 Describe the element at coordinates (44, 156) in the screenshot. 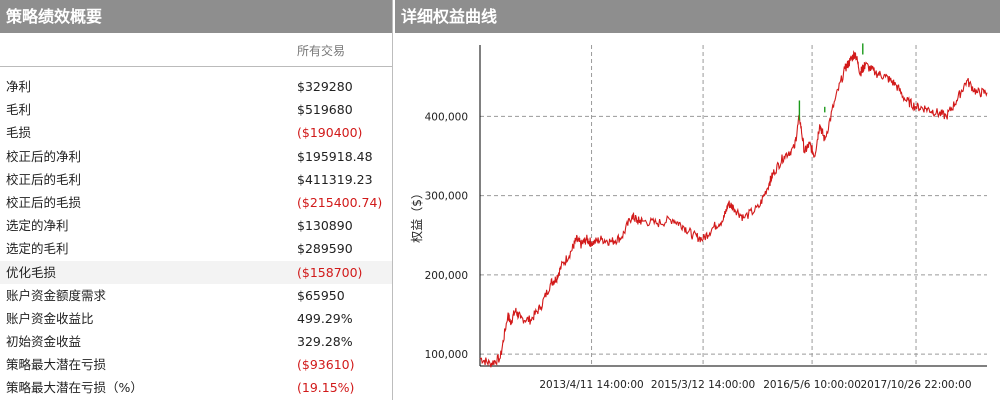

I see `metric-label: 校正后的净利` at that location.